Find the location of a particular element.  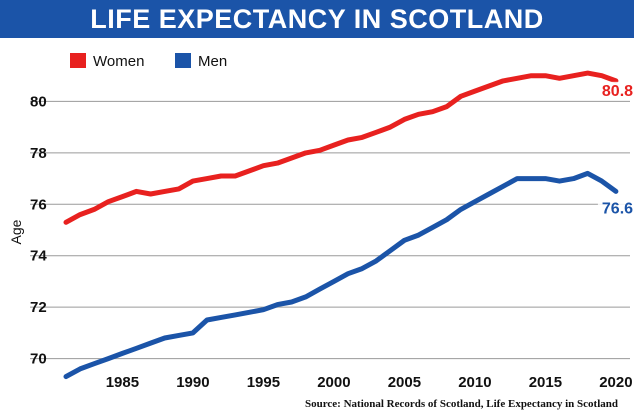

chart-title: LIFE EXPECTANCY IN SCOTLAND is located at coordinates (317, 18).